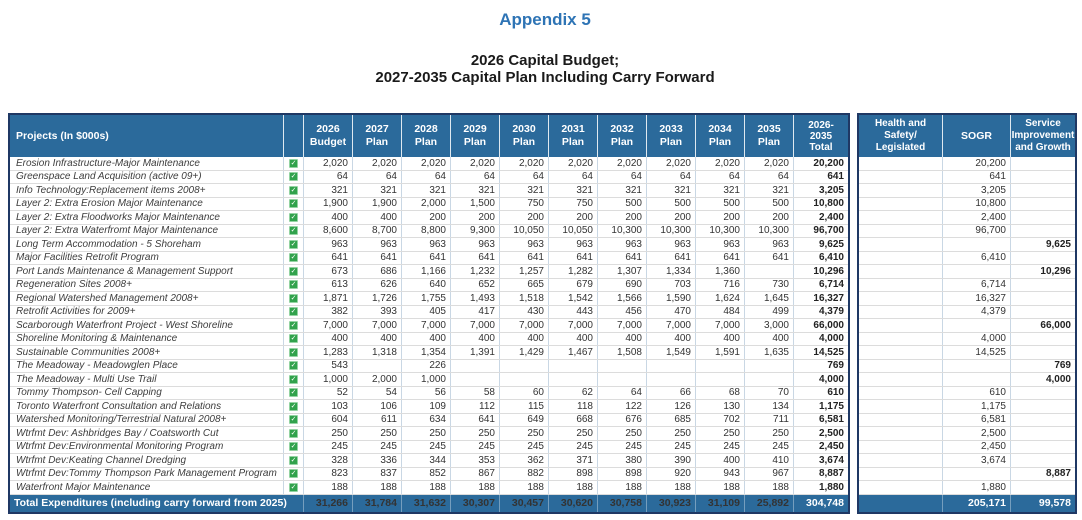 The height and width of the screenshot is (520, 1082). I want to click on header-line: Plan, so click(377, 142).